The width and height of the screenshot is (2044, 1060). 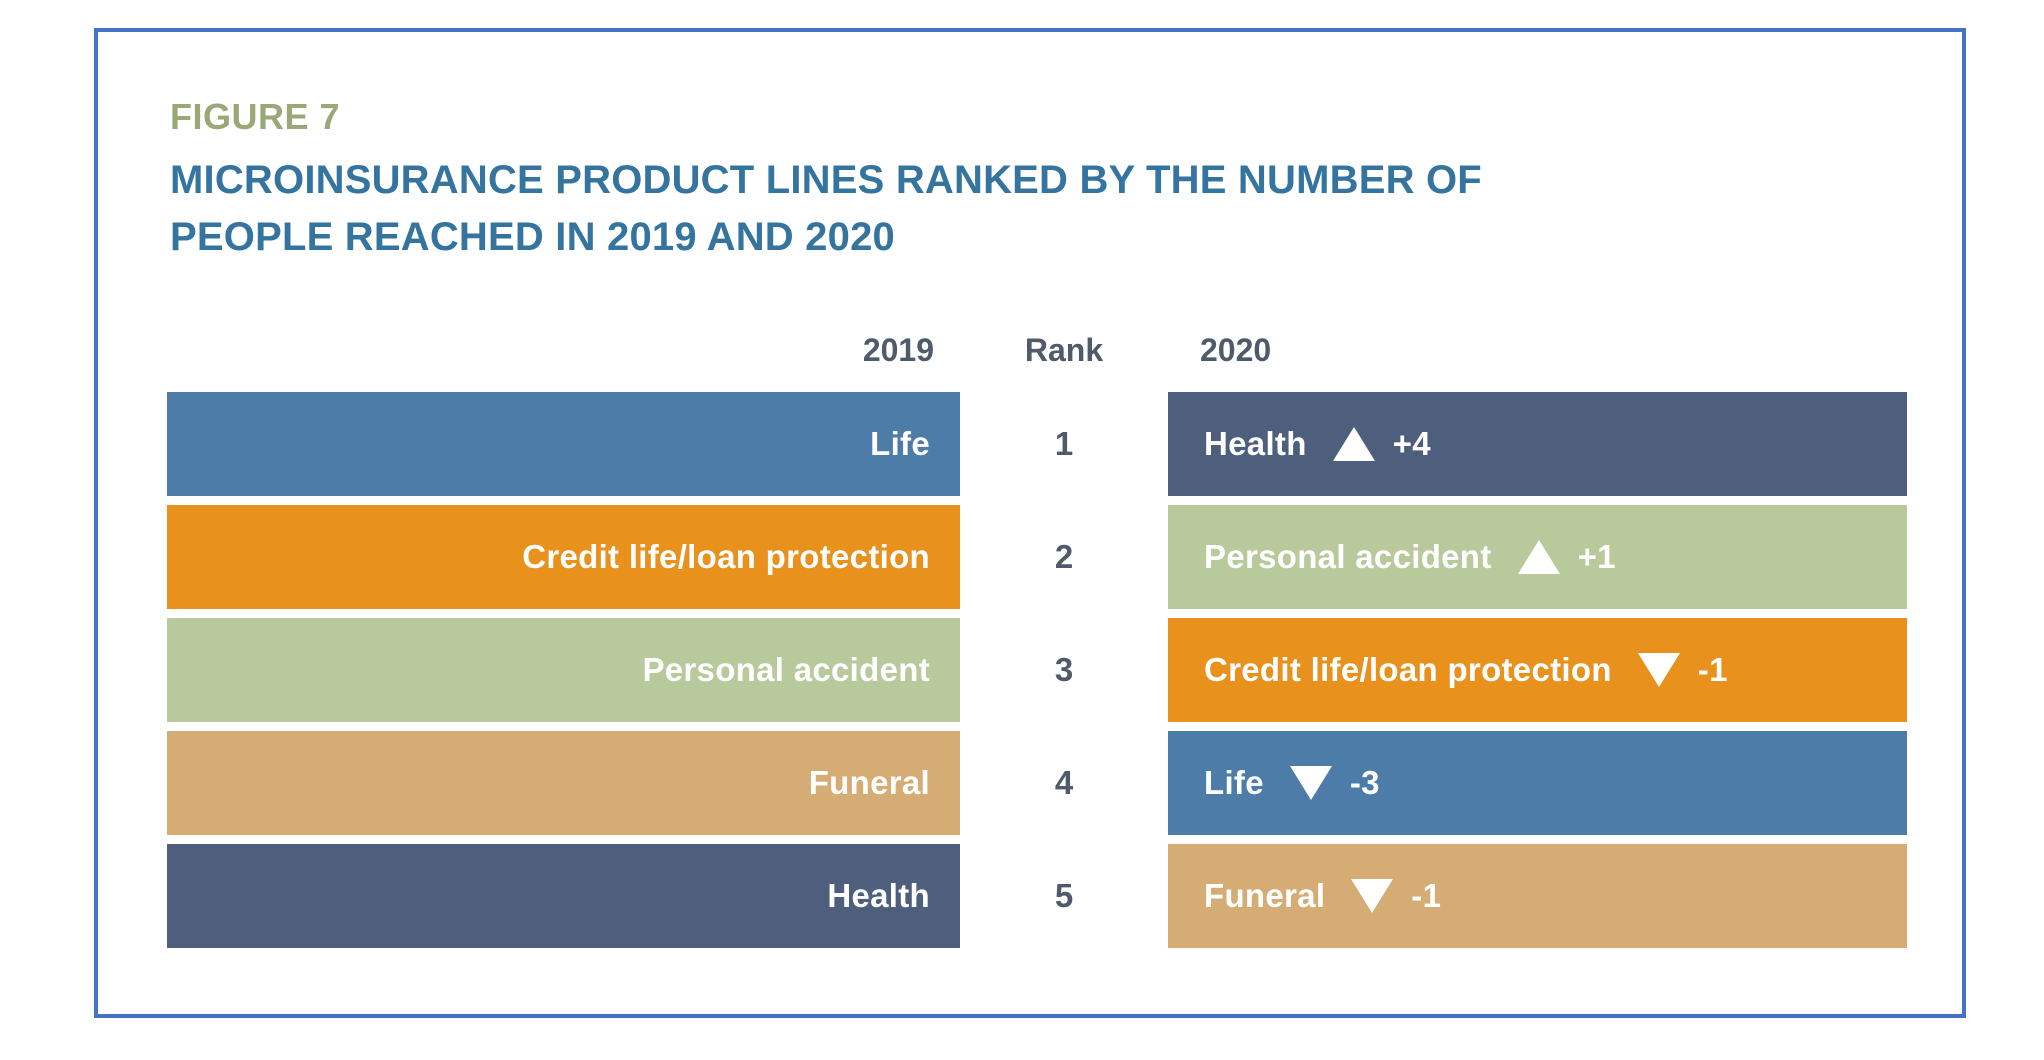 I want to click on rank-number-5: 5, so click(x=1064, y=895).